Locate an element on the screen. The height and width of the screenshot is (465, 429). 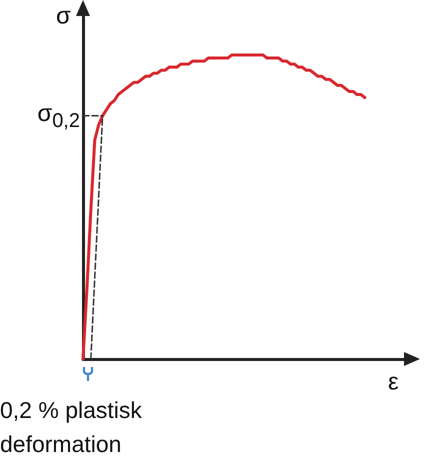
y-axis-title: σ is located at coordinates (63, 16).